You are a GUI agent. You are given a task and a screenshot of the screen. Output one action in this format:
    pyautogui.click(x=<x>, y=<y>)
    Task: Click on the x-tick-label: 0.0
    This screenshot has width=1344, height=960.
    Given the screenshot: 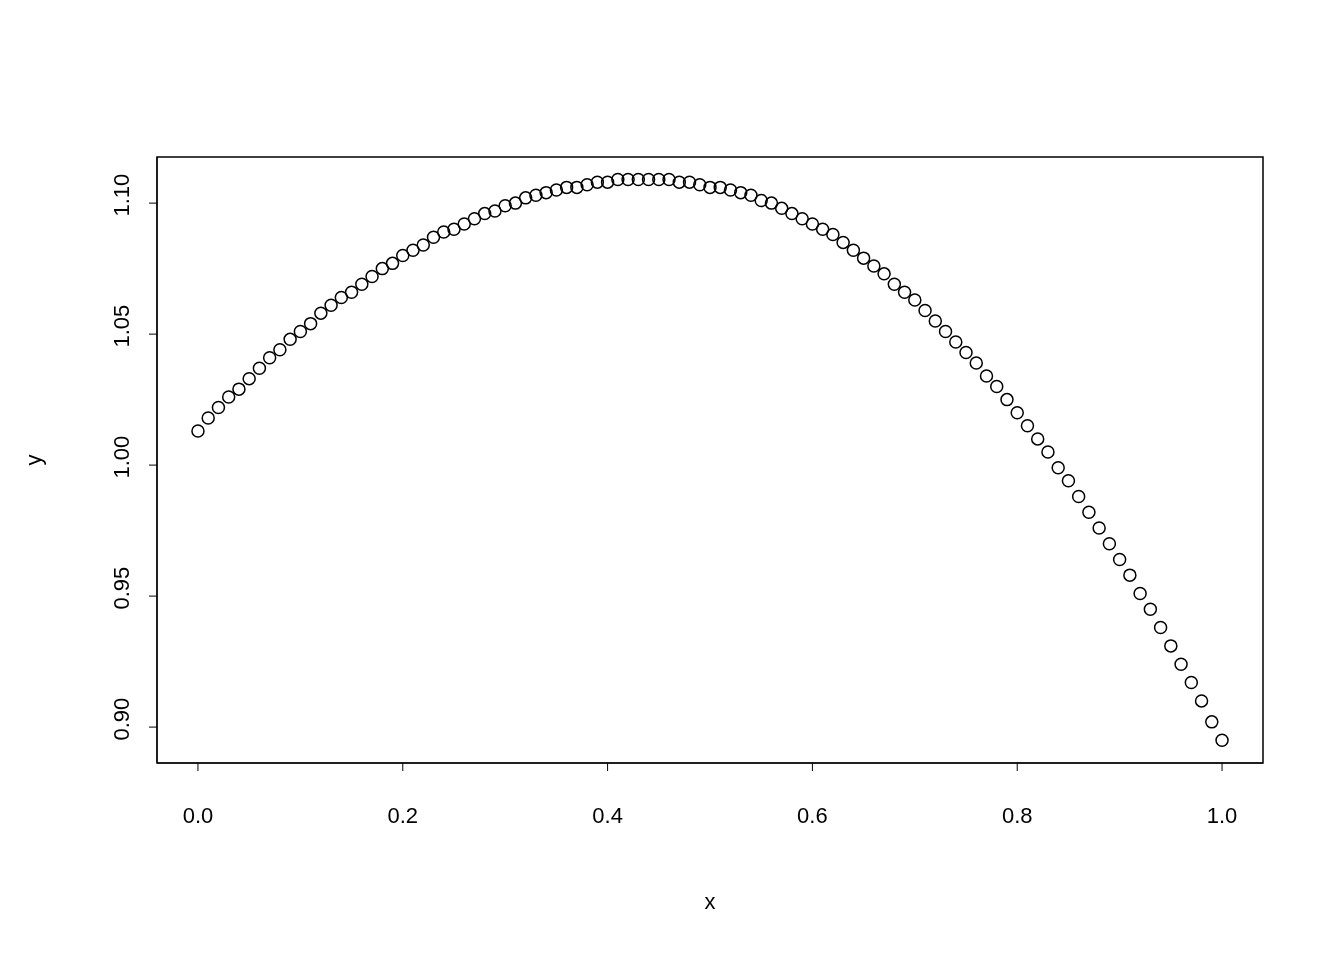 What is the action you would take?
    pyautogui.click(x=198, y=815)
    